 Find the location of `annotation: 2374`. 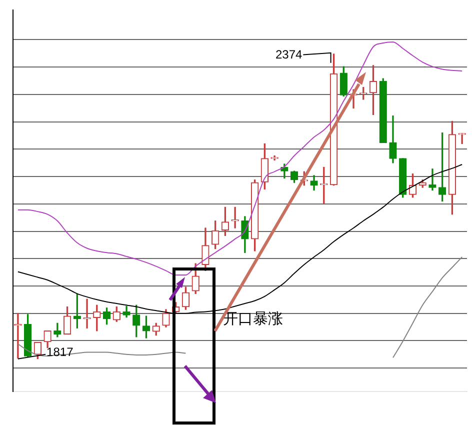

annotation: 2374 is located at coordinates (288, 54).